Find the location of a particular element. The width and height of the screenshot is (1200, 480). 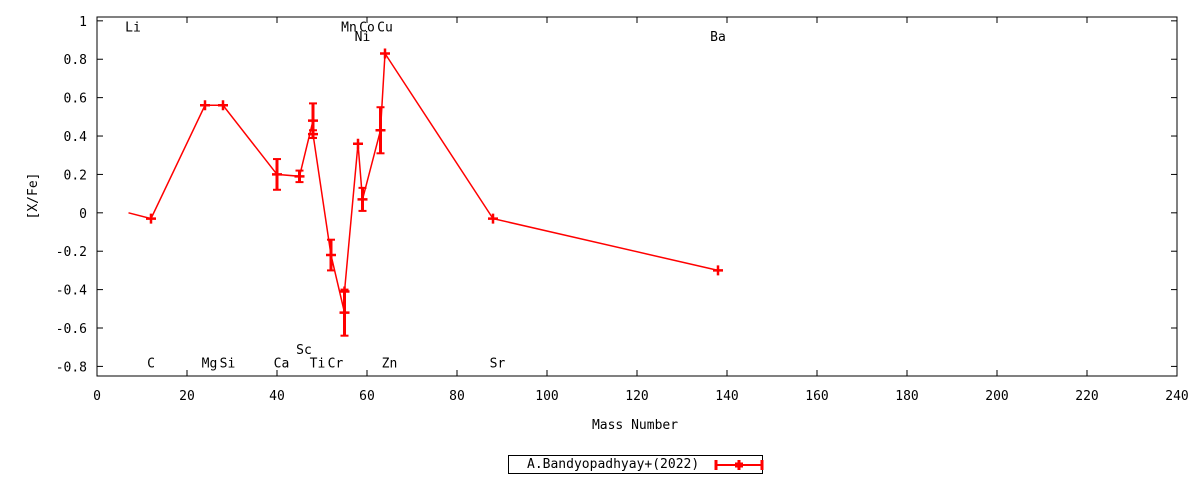

x-axis-label: Mass Number is located at coordinates (635, 425).